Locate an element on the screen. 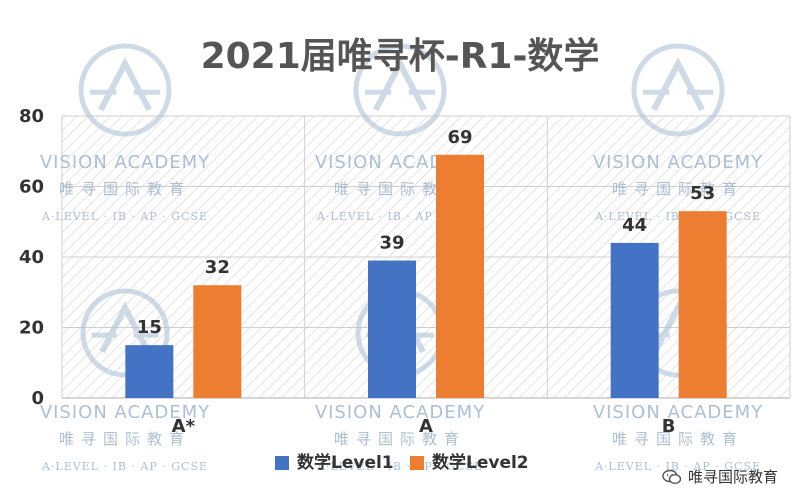 This screenshot has height=501, width=800. y-tick-label: 40 is located at coordinates (31, 257).